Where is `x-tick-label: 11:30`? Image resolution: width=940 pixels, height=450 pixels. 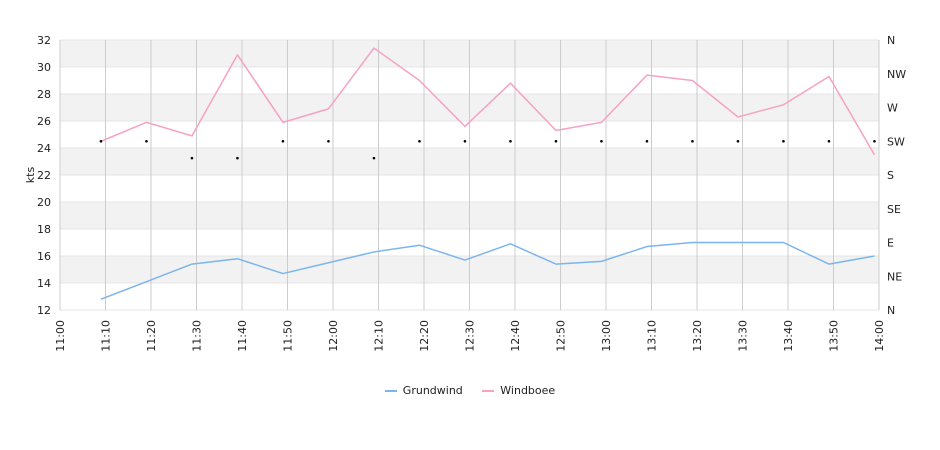
x-tick-label: 11:30 is located at coordinates (197, 336).